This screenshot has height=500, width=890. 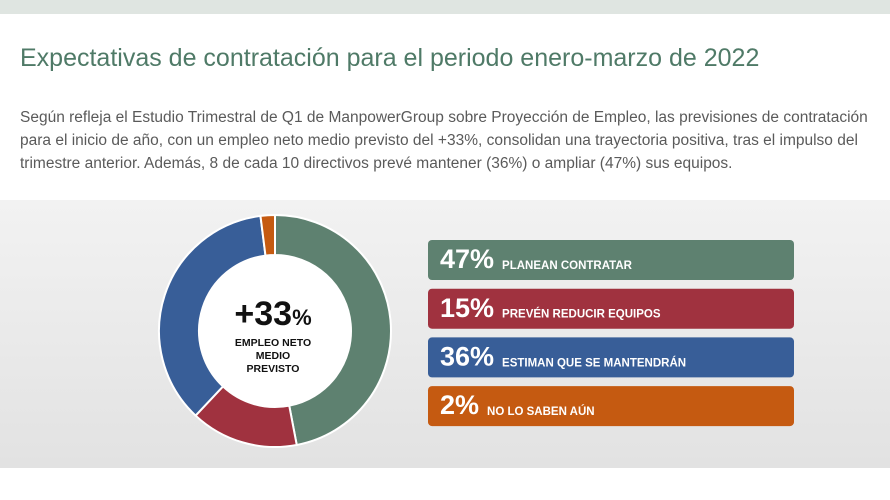 What do you see at coordinates (581, 314) in the screenshot?
I see `legend-label: PREVÉN REDUCIR EQUIPOS` at bounding box center [581, 314].